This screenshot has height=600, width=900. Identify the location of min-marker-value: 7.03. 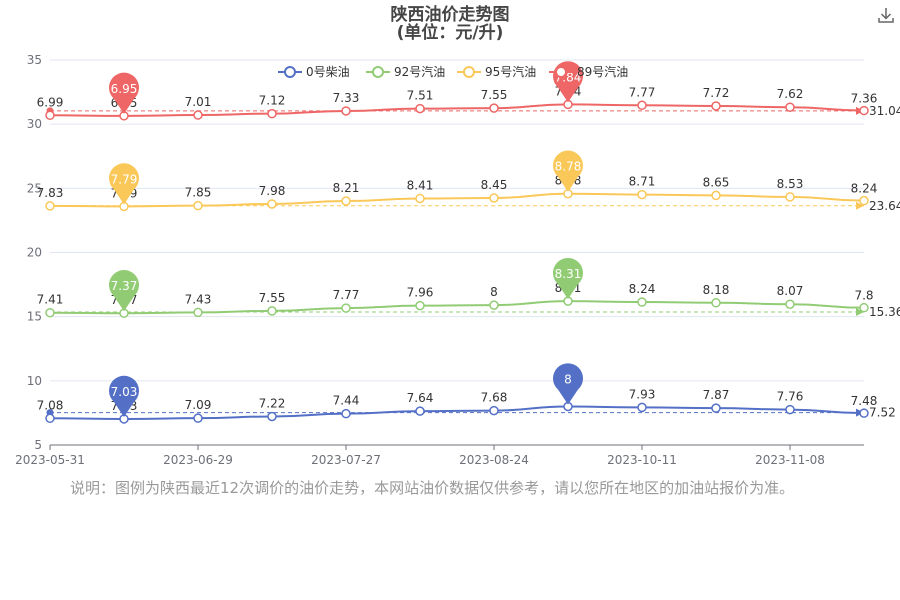
(124, 392).